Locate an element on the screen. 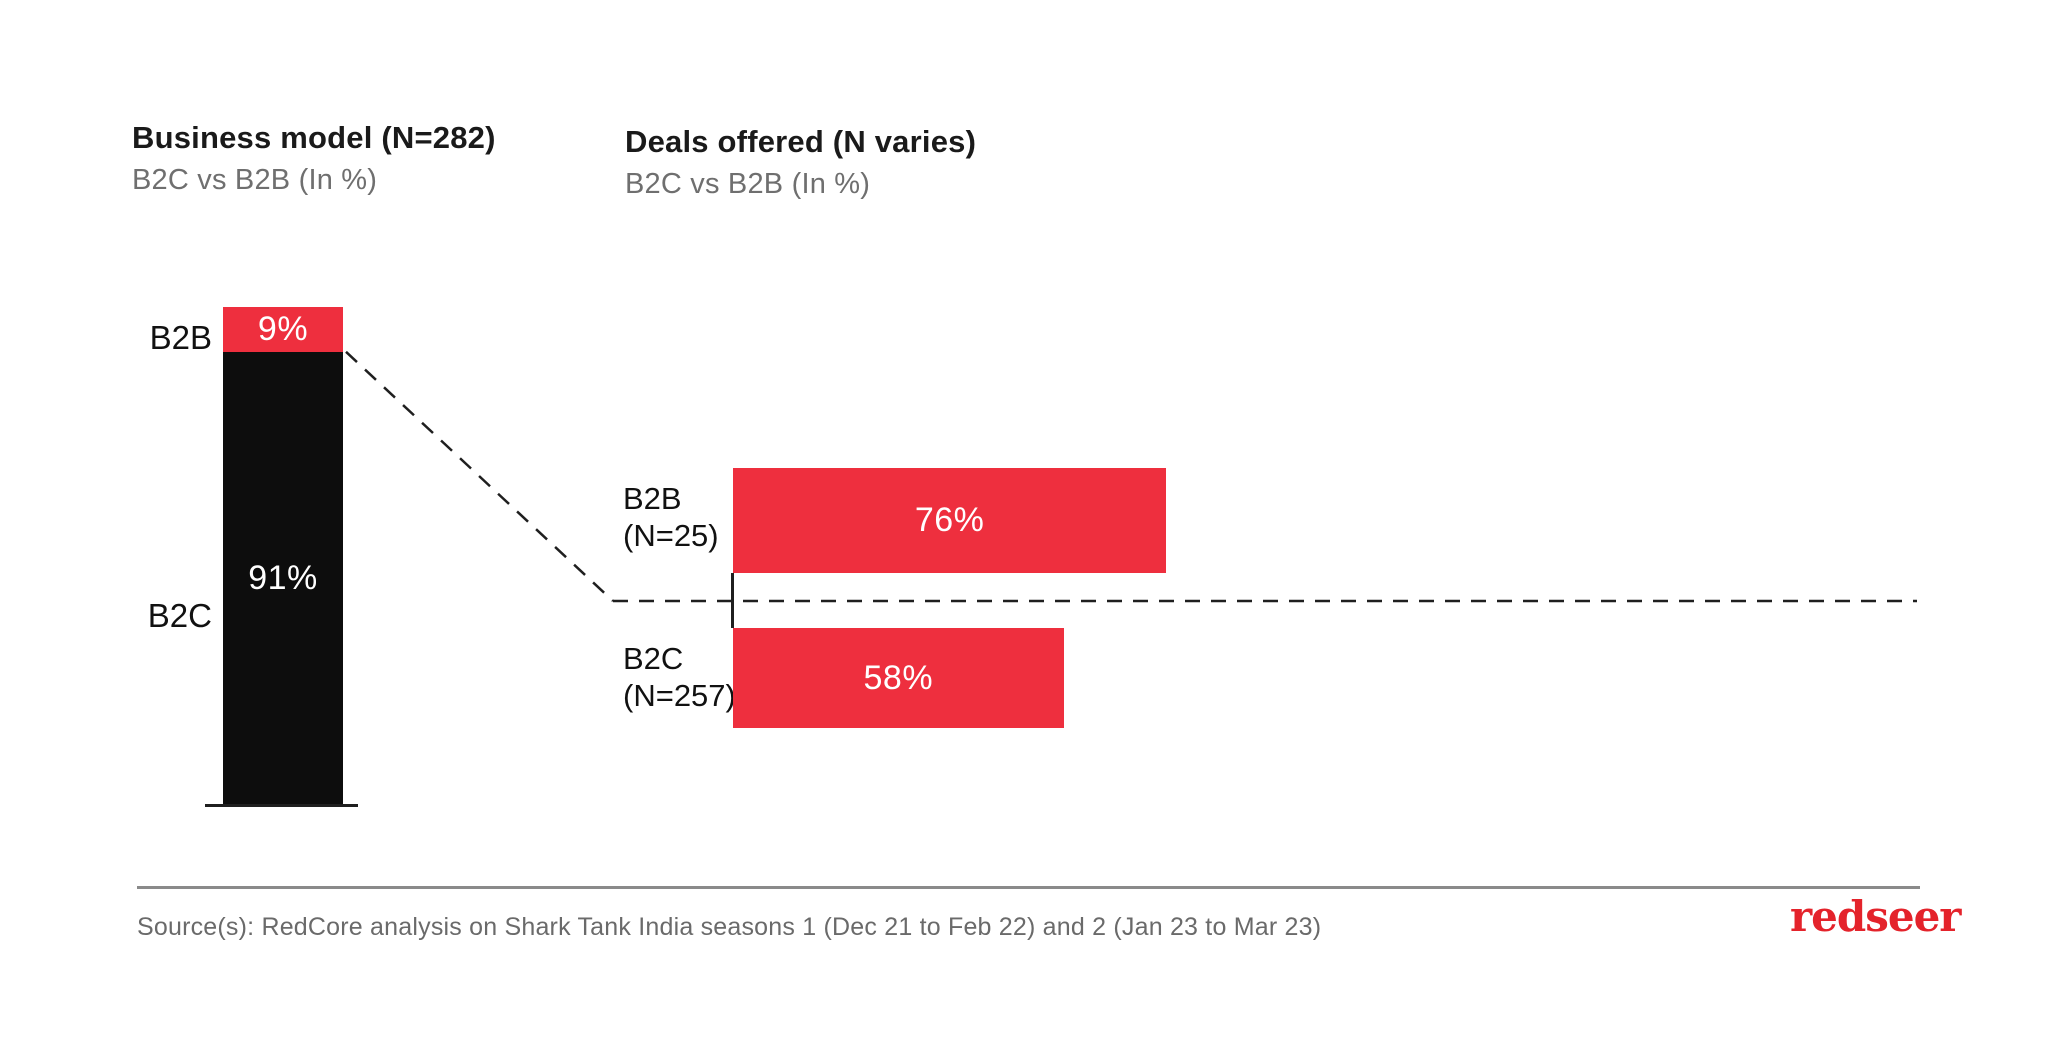 The image size is (2048, 1047). hbar-b2b: 76% is located at coordinates (950, 520).